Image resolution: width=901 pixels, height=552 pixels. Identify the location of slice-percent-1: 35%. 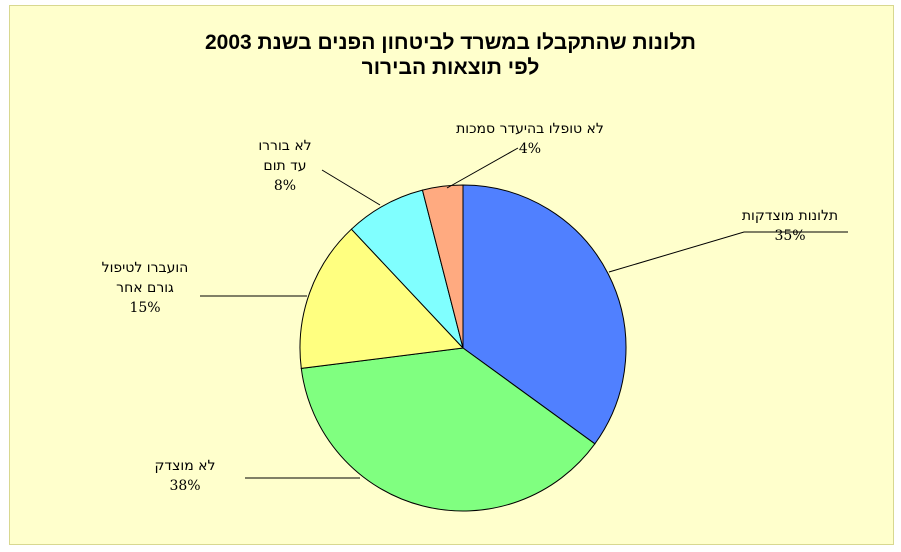
(789, 236).